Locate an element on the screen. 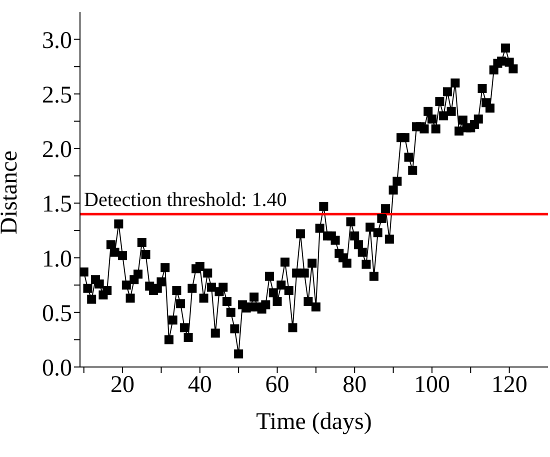 The height and width of the screenshot is (457, 550). y-tick-label: 0.5 is located at coordinates (57, 313).